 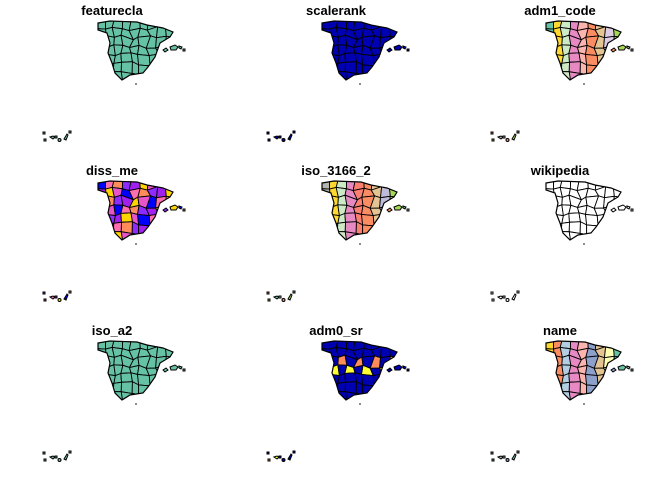 I want to click on map-panel-iso-a2: iso_a2, so click(x=114, y=392).